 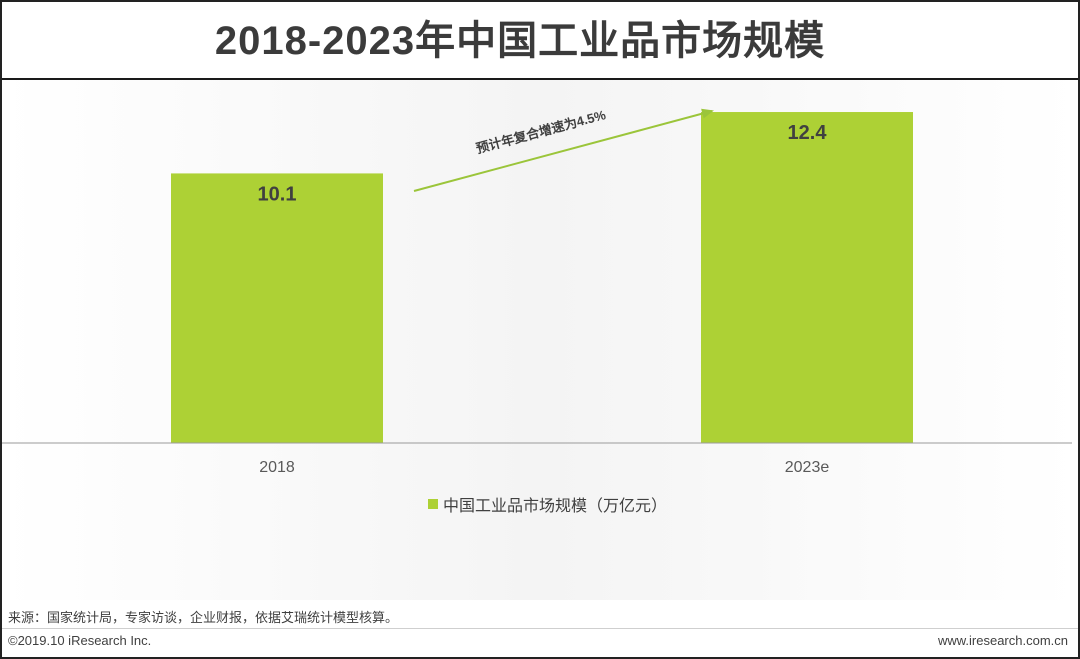 I want to click on bar-2018, so click(x=277, y=308).